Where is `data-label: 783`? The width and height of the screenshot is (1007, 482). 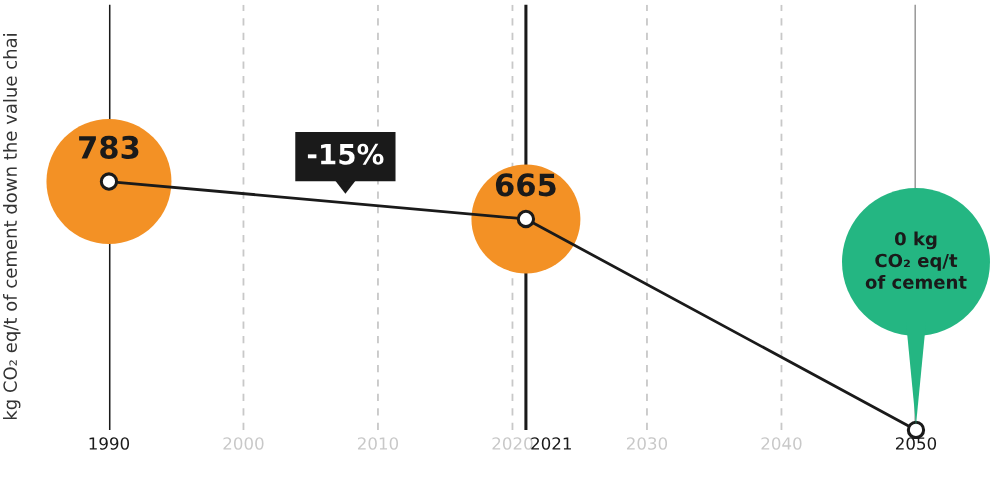
data-label: 783 is located at coordinates (109, 147).